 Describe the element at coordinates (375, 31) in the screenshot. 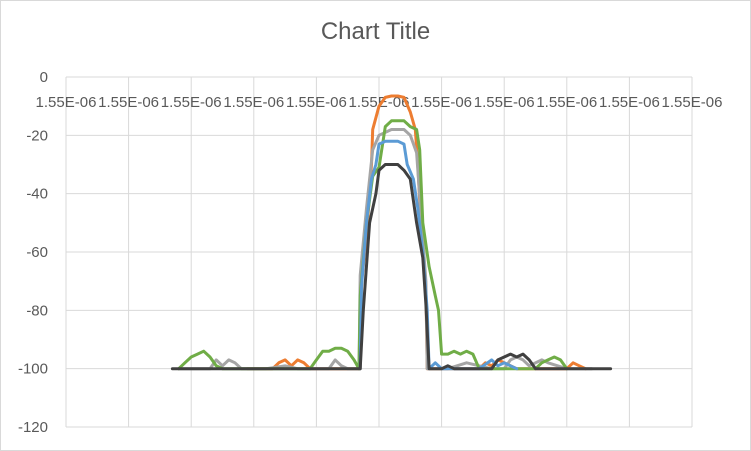

I see `chart-title: Chart Title` at that location.